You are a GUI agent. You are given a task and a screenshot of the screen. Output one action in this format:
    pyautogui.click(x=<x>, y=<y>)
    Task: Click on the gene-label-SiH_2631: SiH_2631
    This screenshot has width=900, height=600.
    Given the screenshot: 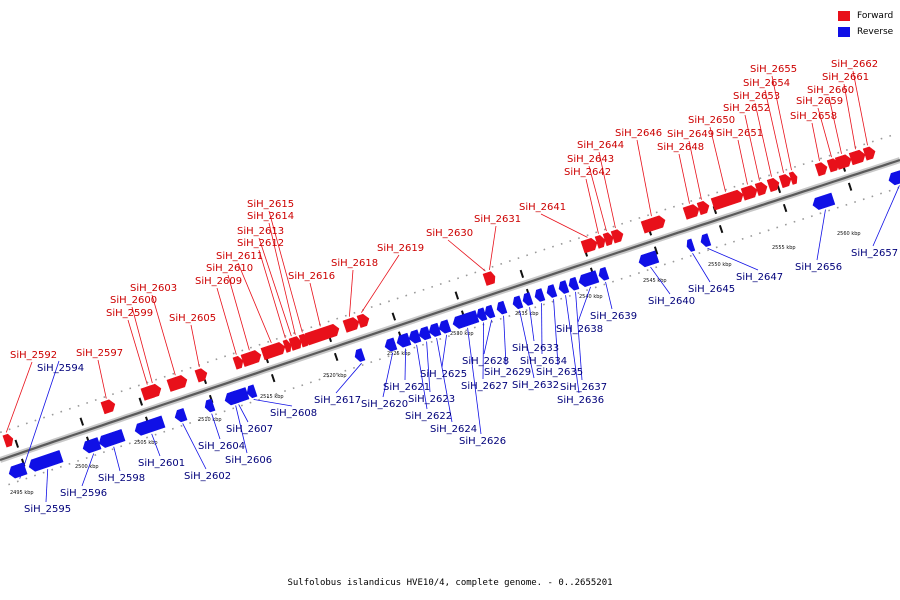 What is the action you would take?
    pyautogui.click(x=497, y=219)
    